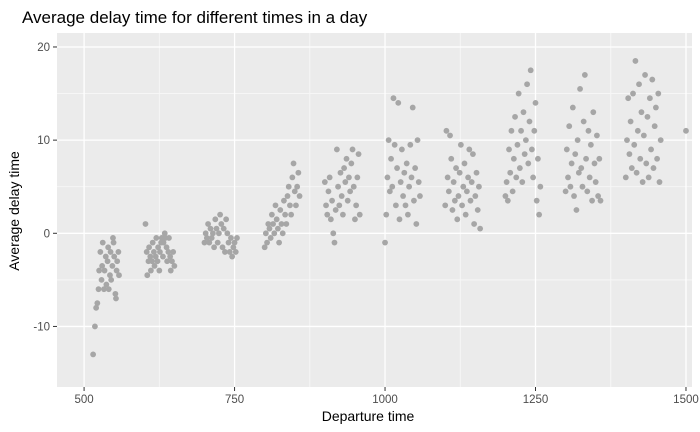 Image resolution: width=700 pixels, height=432 pixels. I want to click on x-axis-ticks: 500 750 1000 1250 1500, so click(386, 396).